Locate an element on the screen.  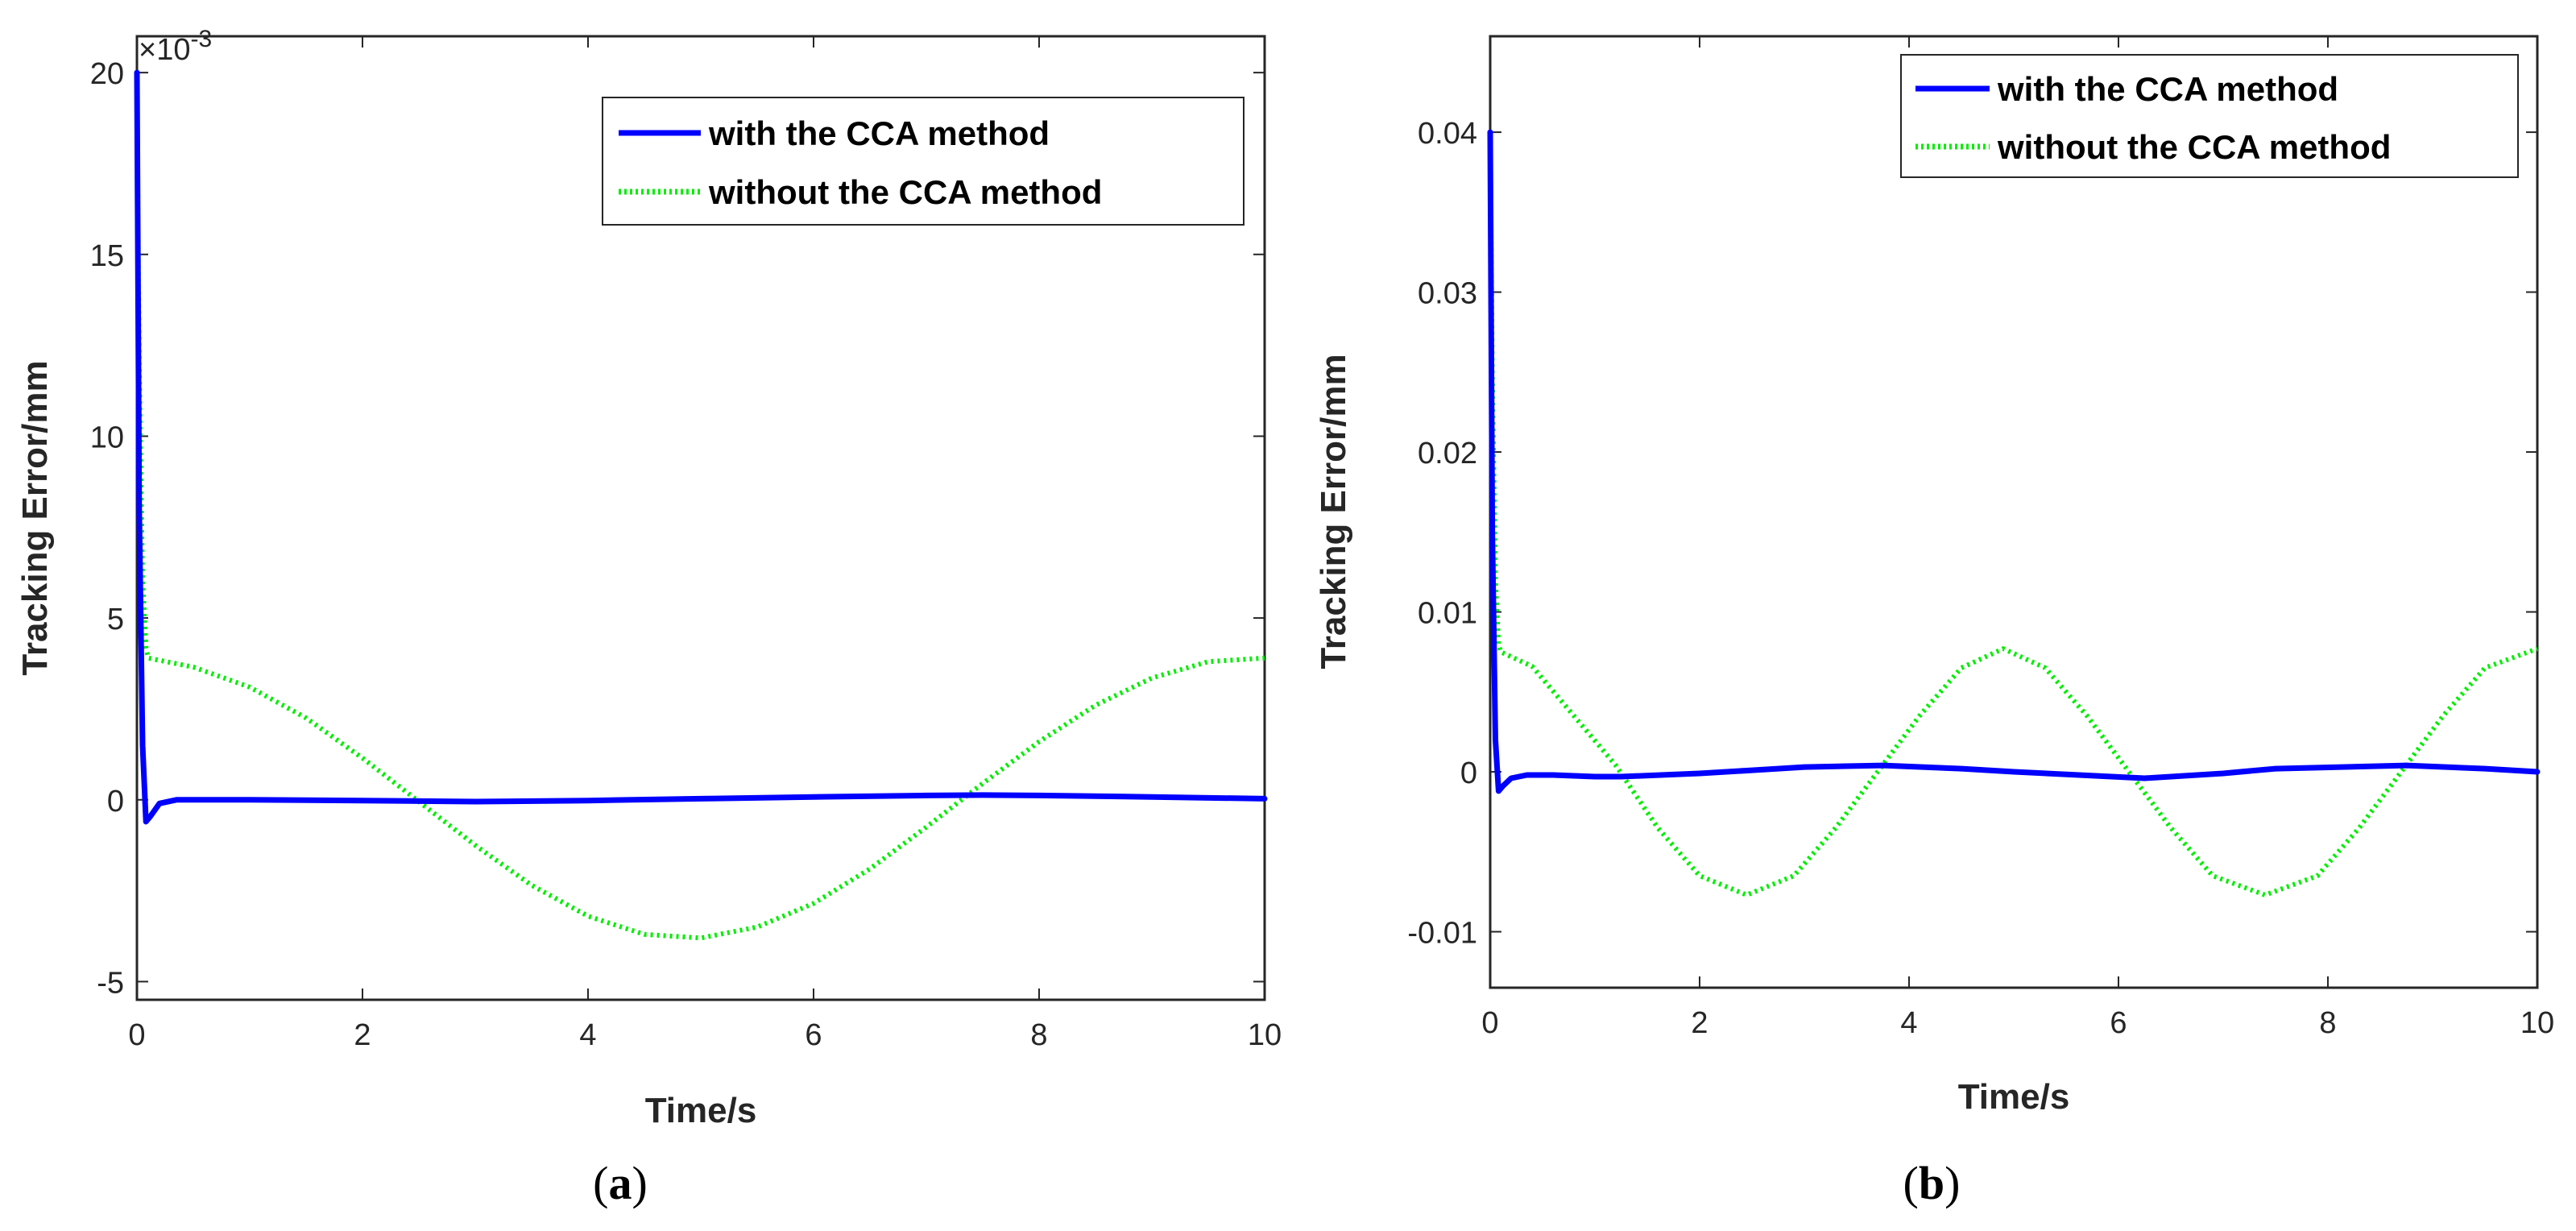
legend-label-with-a: with the CCA method is located at coordinates (879, 133).